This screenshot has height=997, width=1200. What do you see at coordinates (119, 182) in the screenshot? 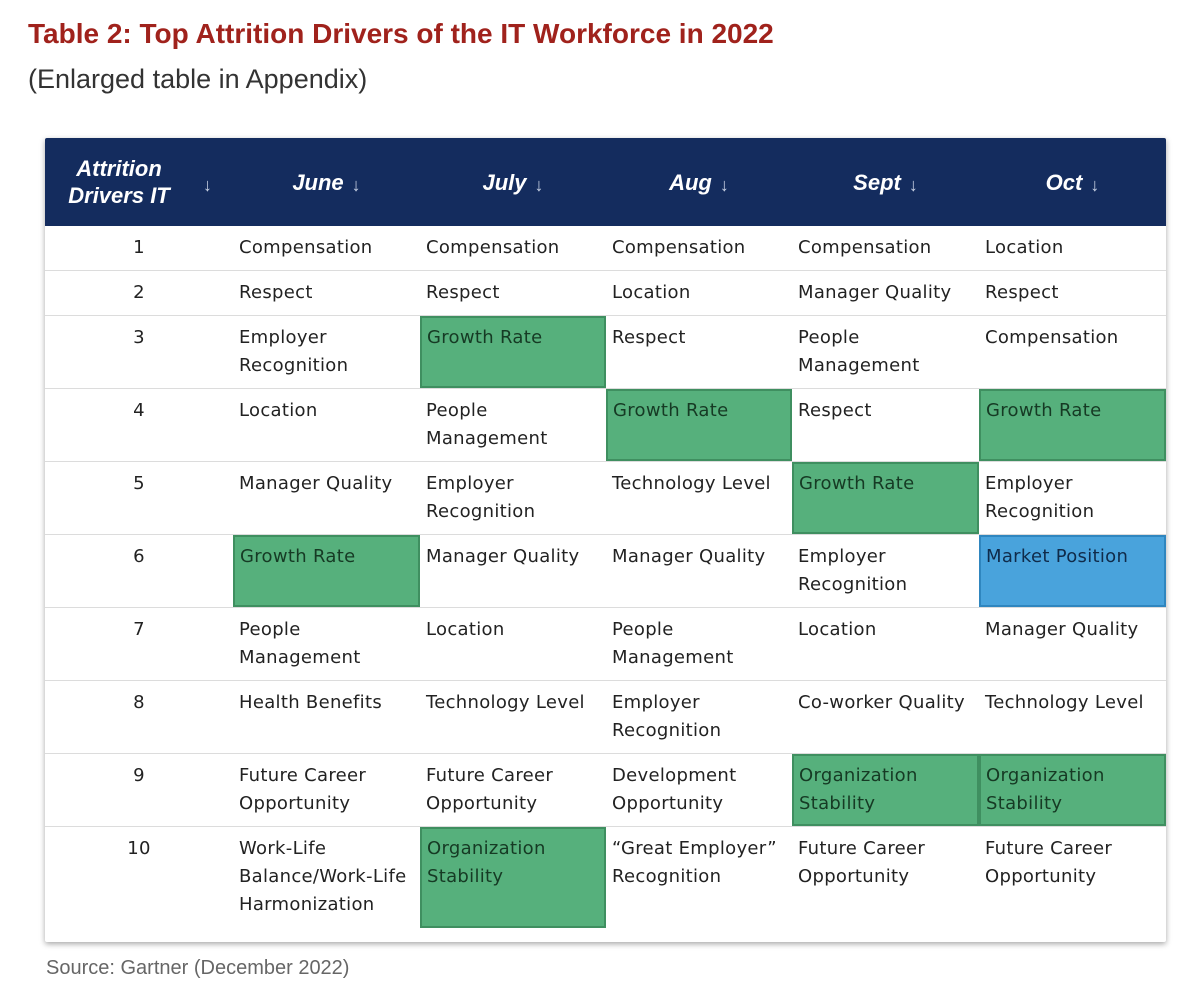
I see `column-header-label: Attrition Drivers IT` at bounding box center [119, 182].